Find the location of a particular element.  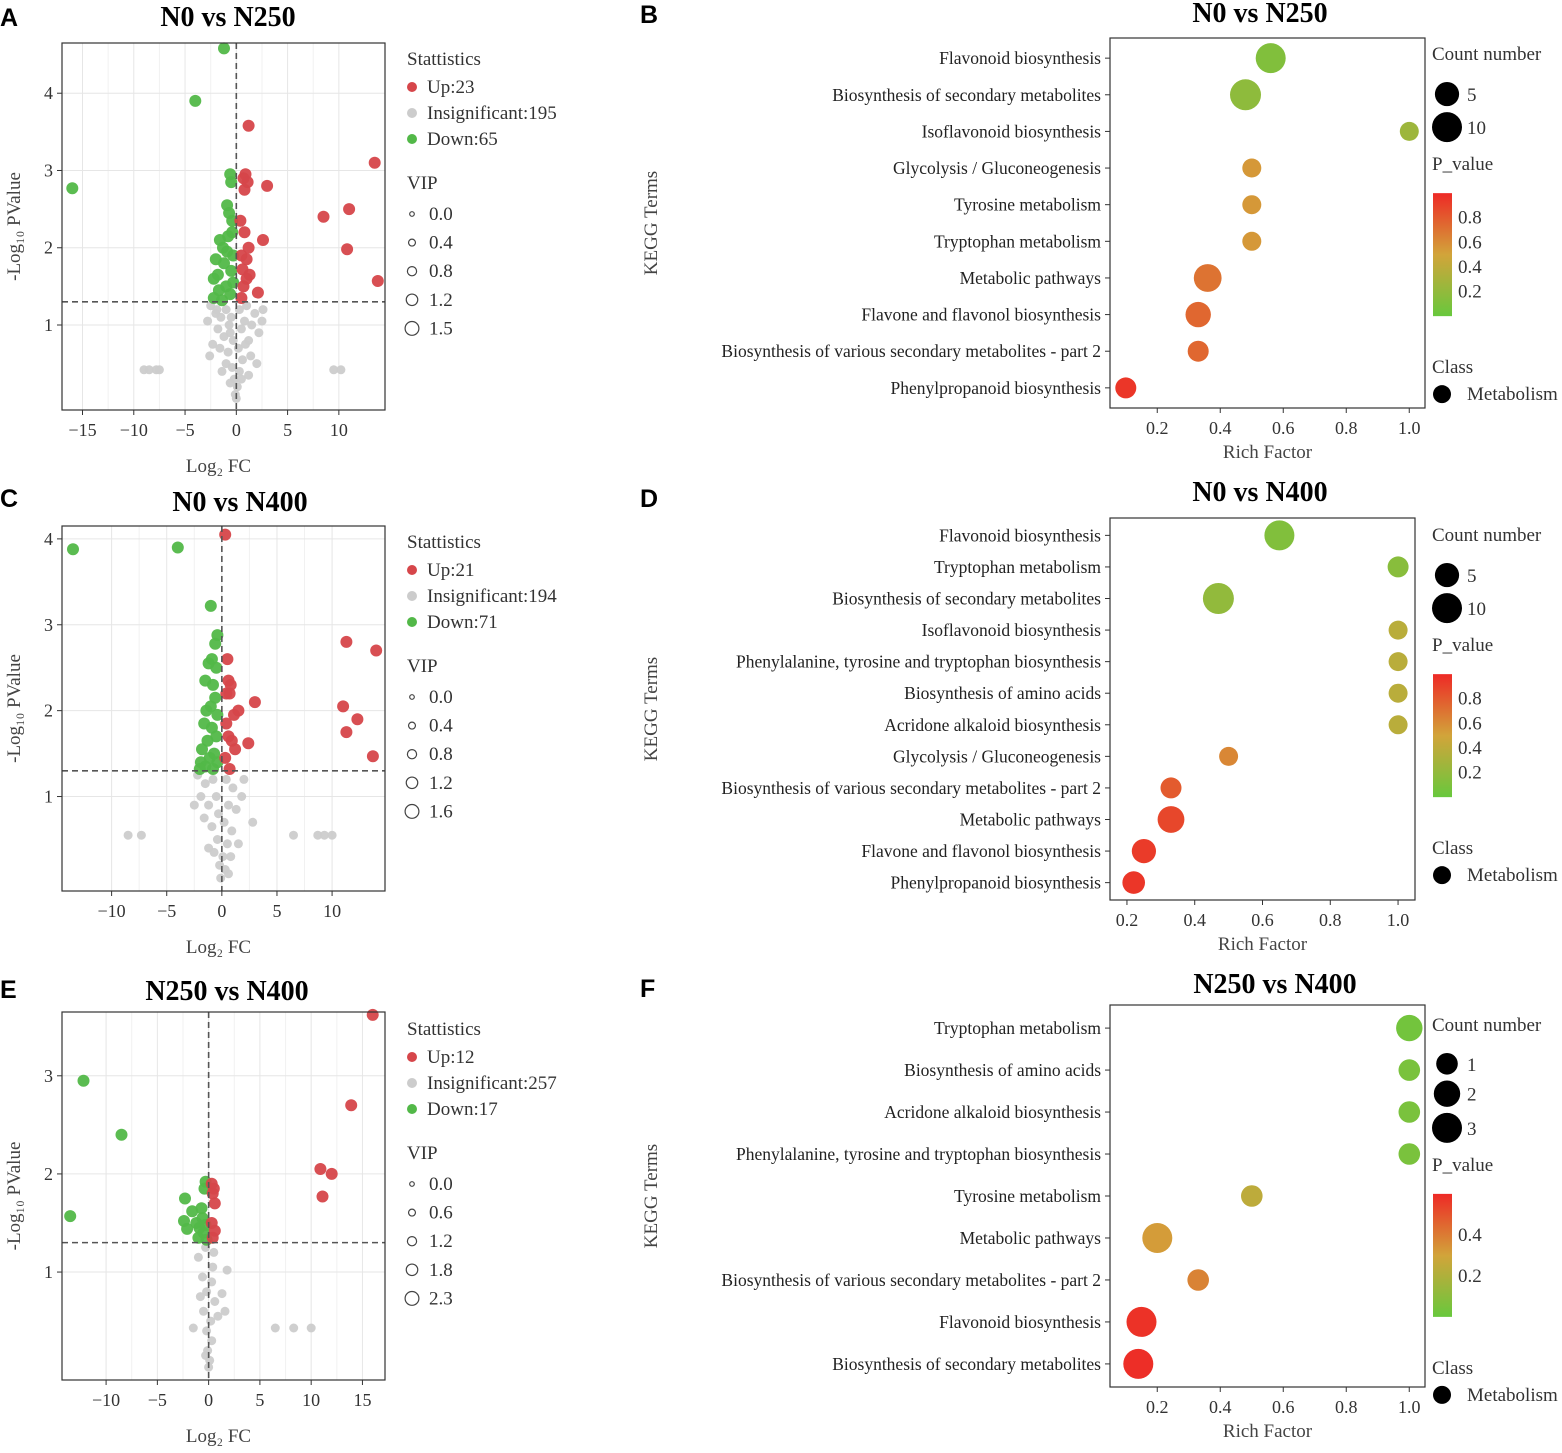

x-axis-label: Log₂ FC is located at coordinates (218, 466).